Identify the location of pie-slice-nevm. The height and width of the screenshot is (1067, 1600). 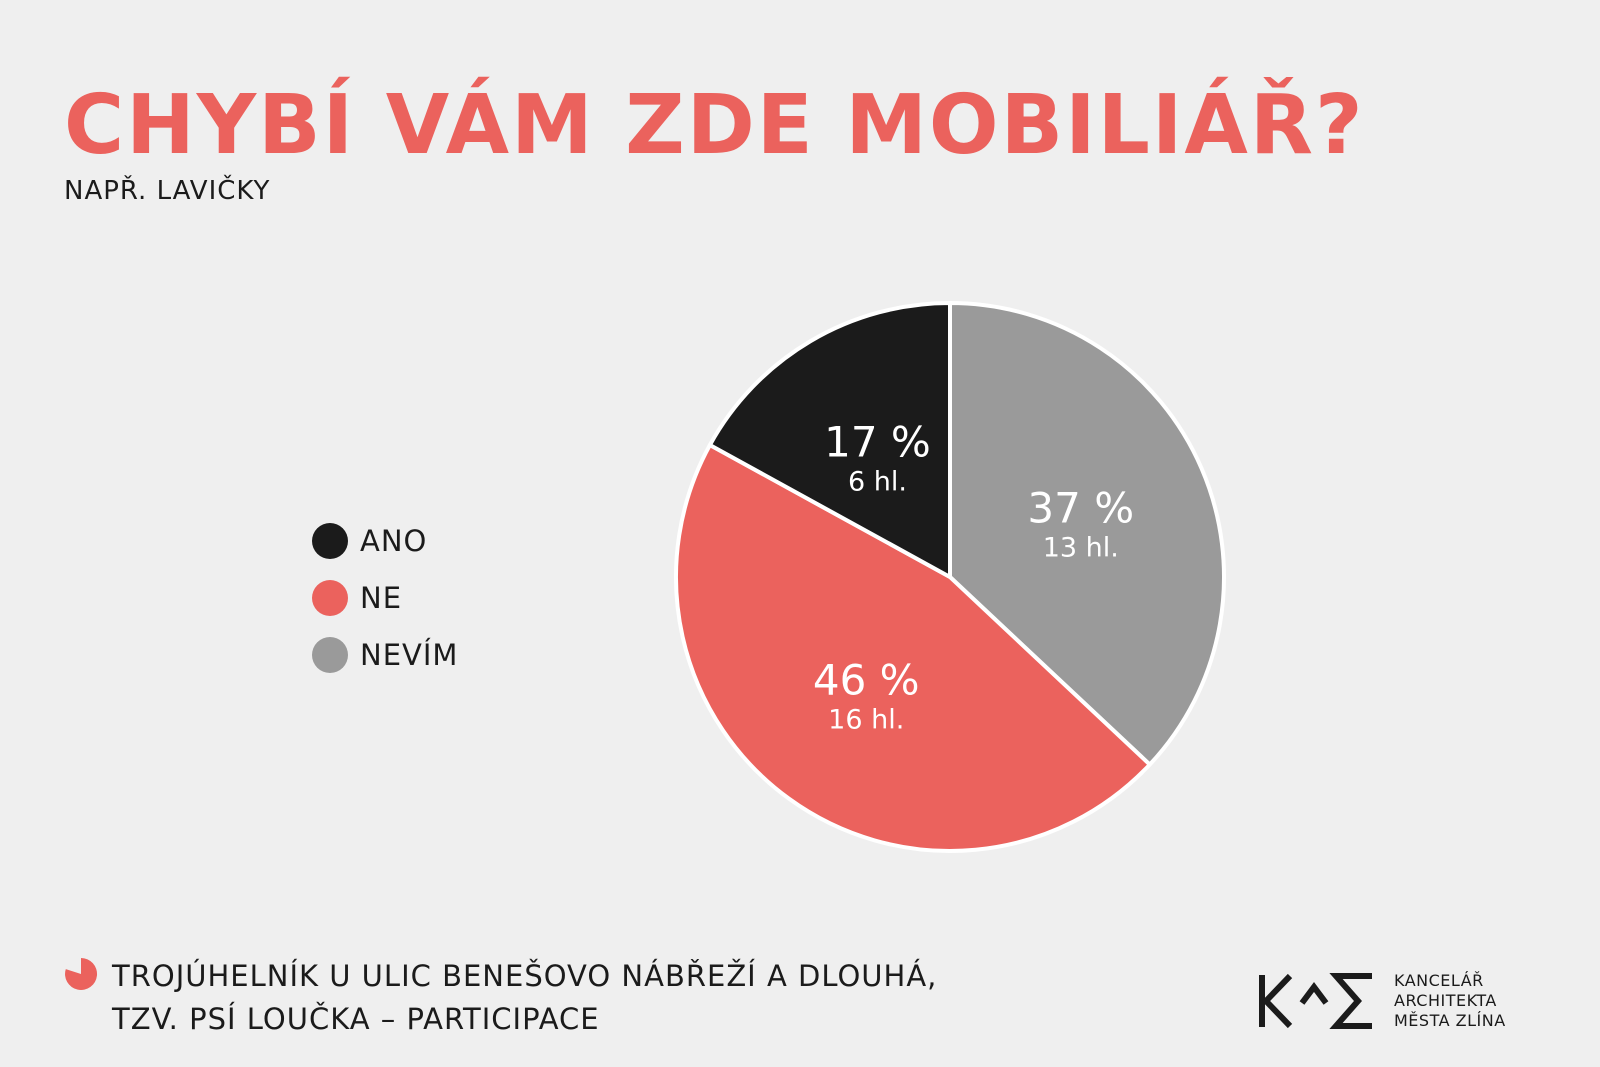
(1087, 534).